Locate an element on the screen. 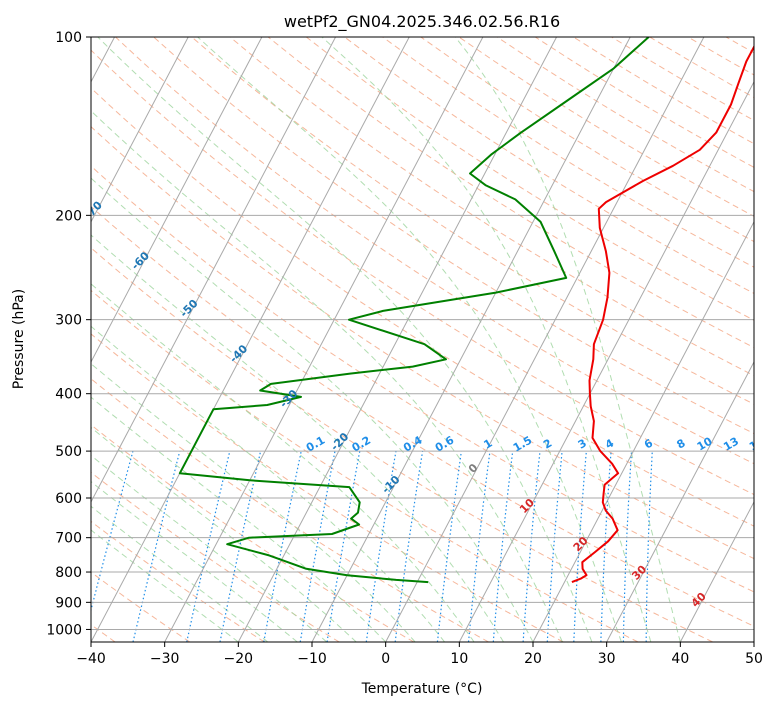 This screenshot has height=708, width=775. y-tick-label: 900 is located at coordinates (68, 603).